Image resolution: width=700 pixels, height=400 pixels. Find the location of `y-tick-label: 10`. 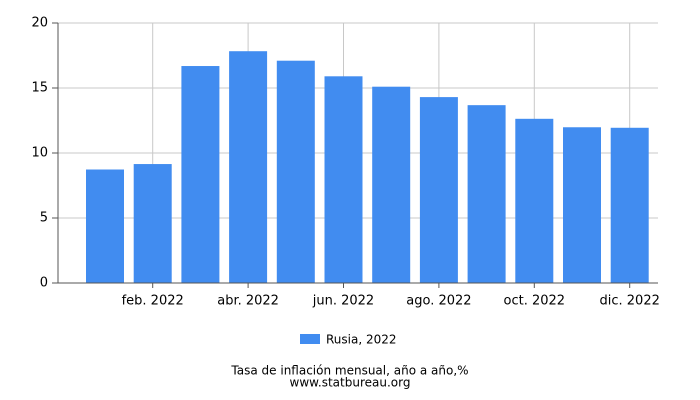

y-tick-label: 10 is located at coordinates (39, 153).